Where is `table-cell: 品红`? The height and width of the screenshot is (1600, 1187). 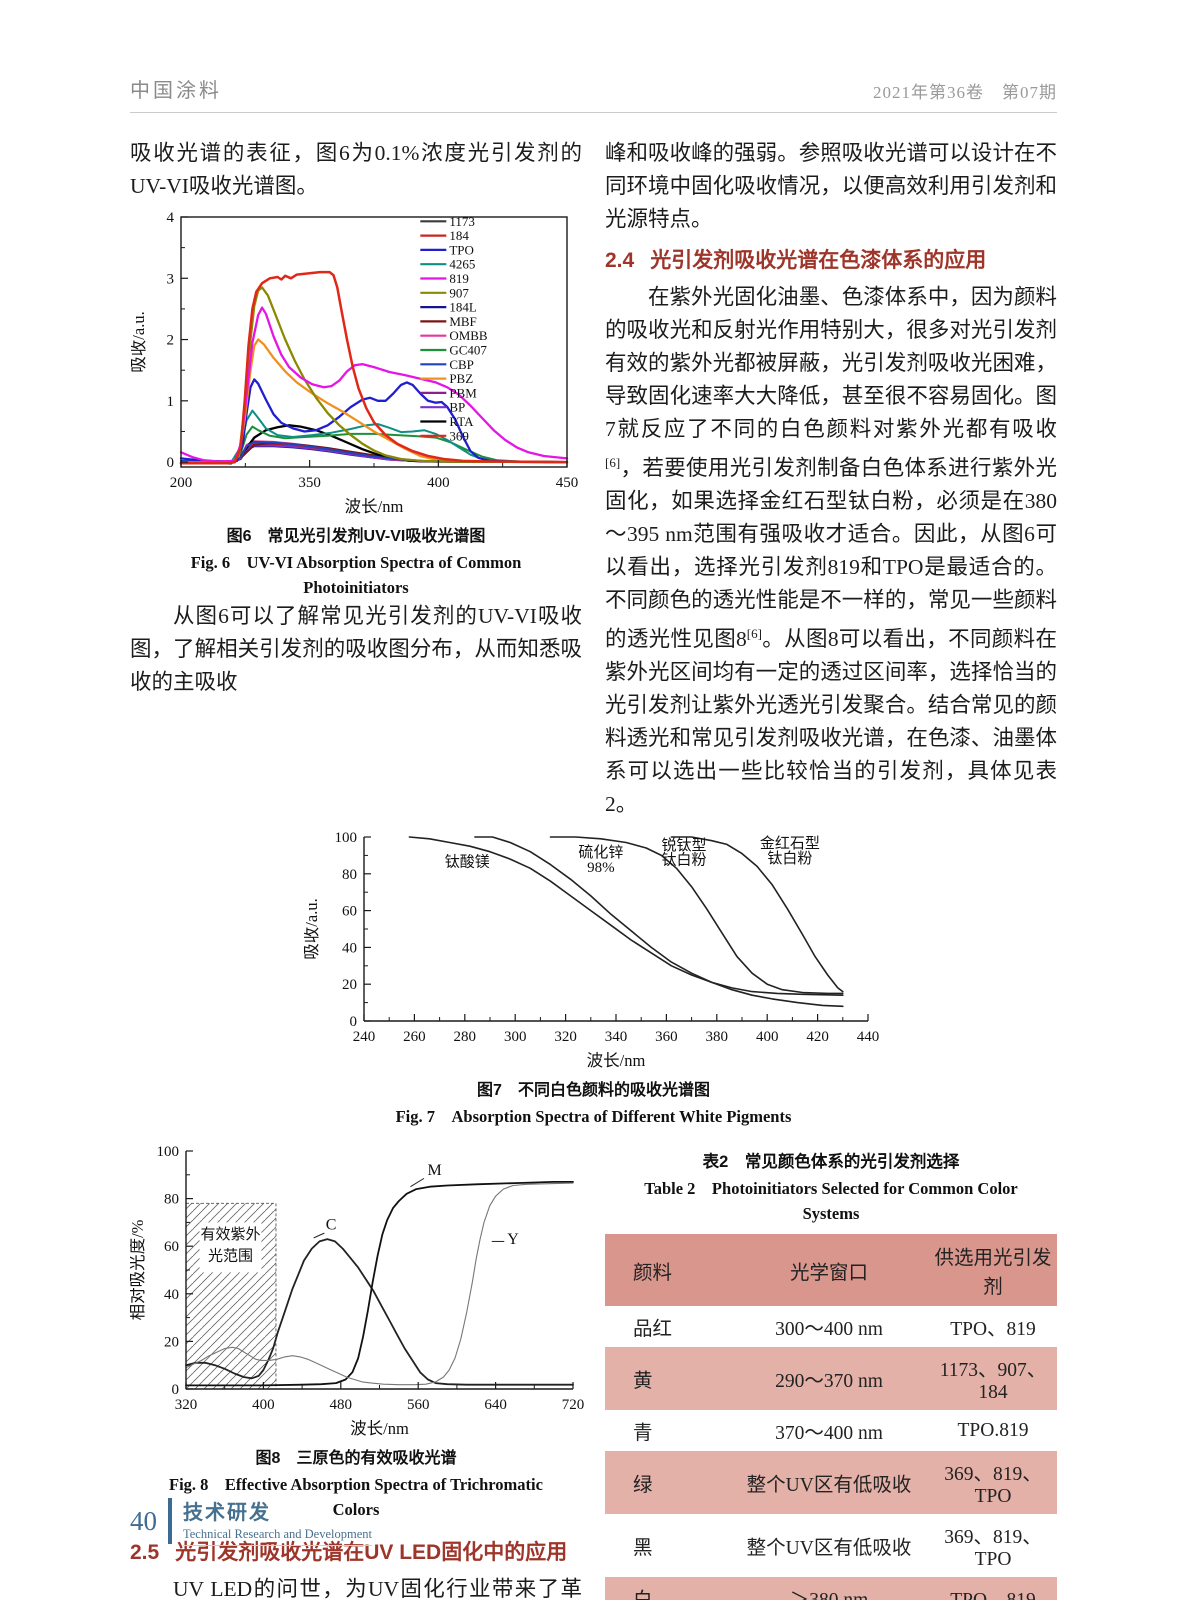
table-cell: 品红 is located at coordinates (653, 1330).